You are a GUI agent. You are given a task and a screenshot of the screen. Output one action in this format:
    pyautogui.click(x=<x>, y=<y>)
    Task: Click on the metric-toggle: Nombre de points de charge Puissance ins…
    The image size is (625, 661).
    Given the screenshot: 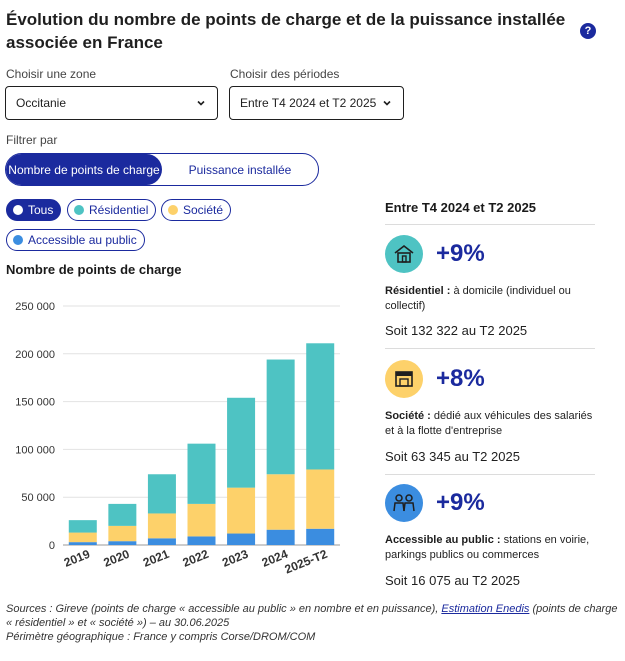 What is the action you would take?
    pyautogui.click(x=162, y=169)
    